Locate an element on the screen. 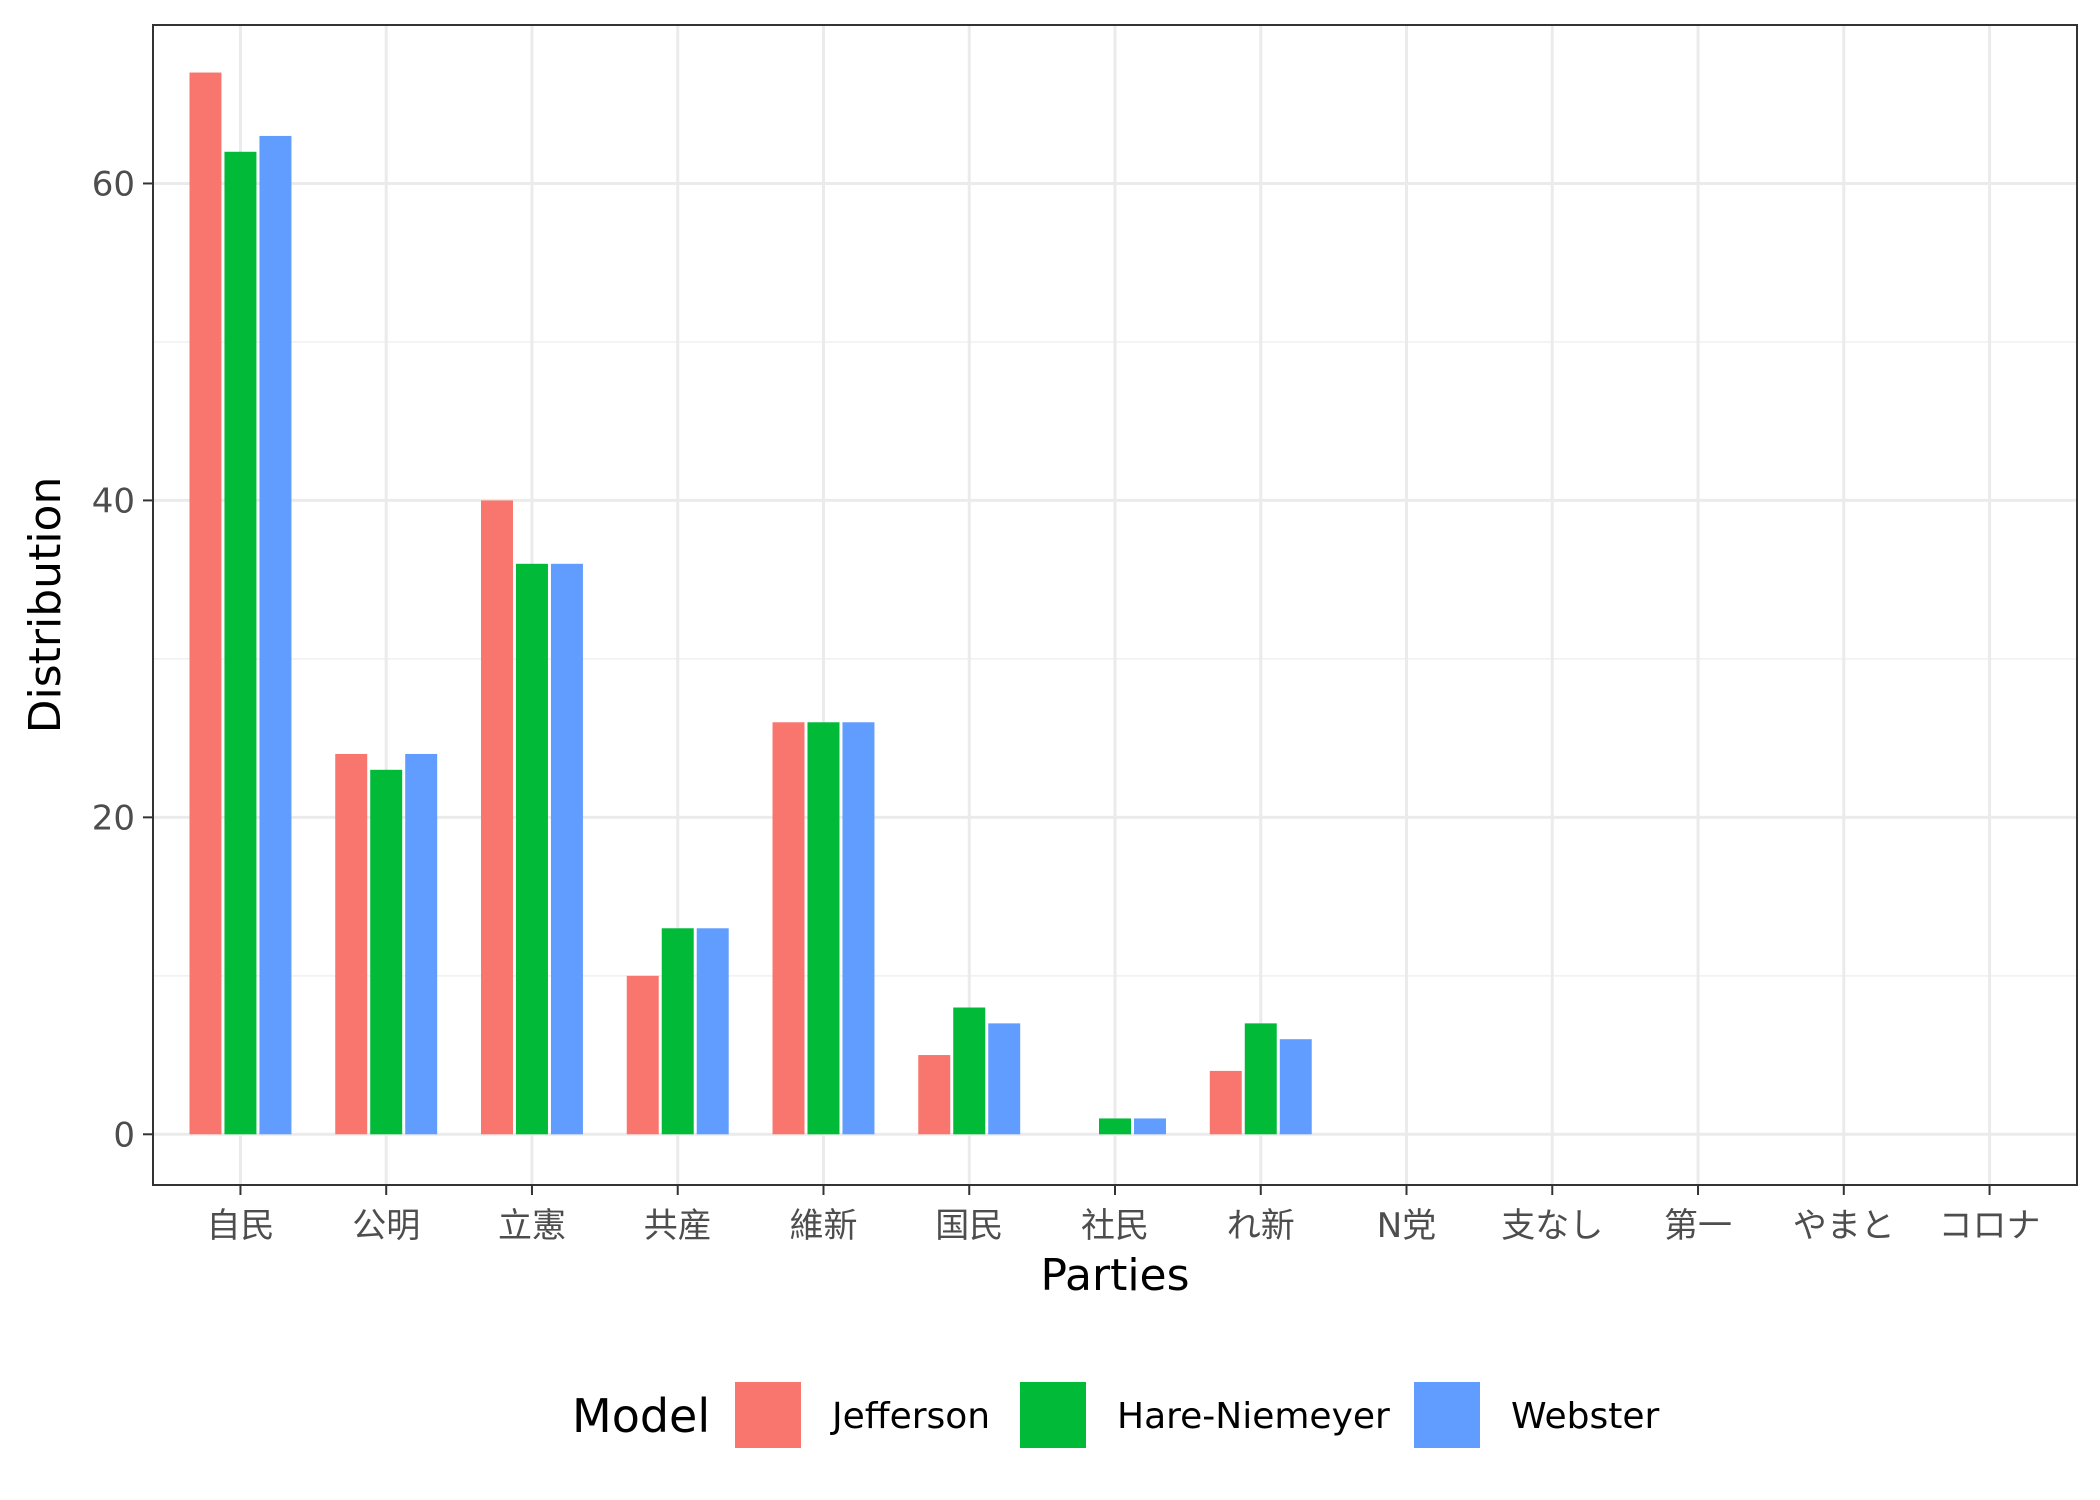  x-tick-label: やまと is located at coordinates (1844, 1226).